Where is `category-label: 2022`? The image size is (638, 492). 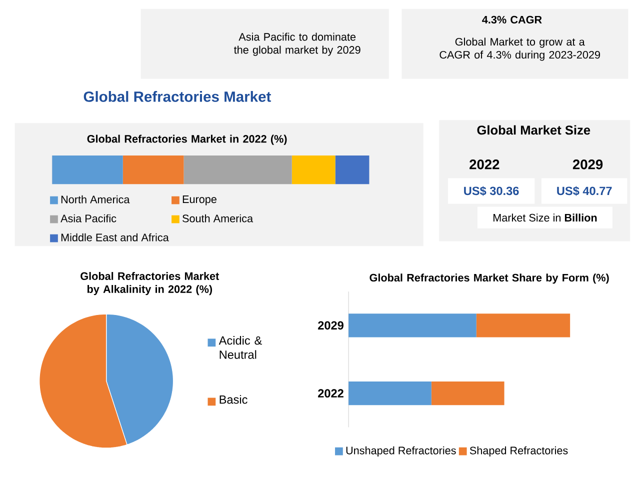 category-label: 2022 is located at coordinates (485, 164).